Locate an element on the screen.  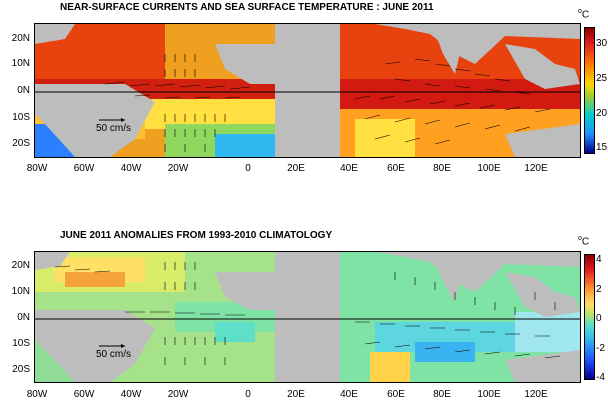
top-lat-label: 0N is located at coordinates (23, 90).